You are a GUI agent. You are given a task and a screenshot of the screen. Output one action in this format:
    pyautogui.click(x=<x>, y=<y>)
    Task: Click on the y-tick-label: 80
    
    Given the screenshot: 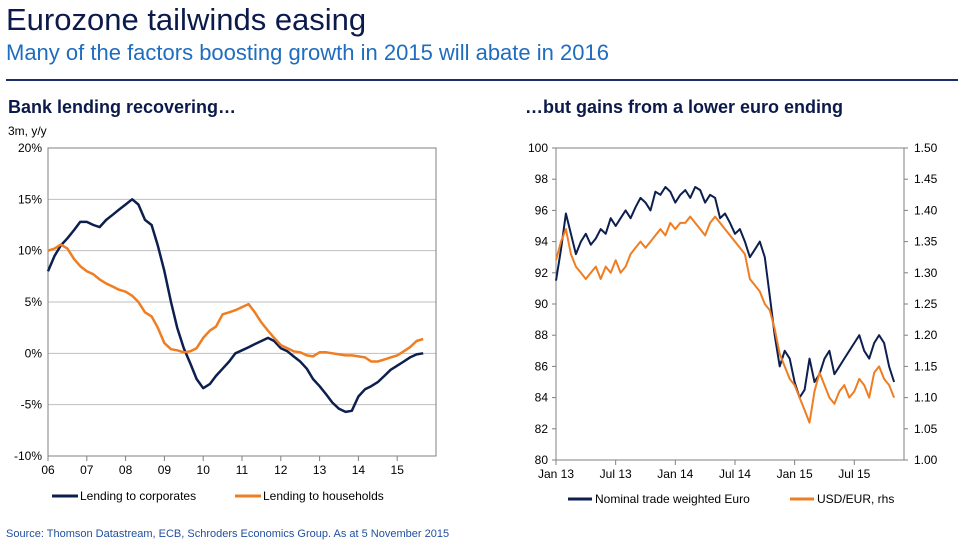 What is the action you would take?
    pyautogui.click(x=542, y=460)
    